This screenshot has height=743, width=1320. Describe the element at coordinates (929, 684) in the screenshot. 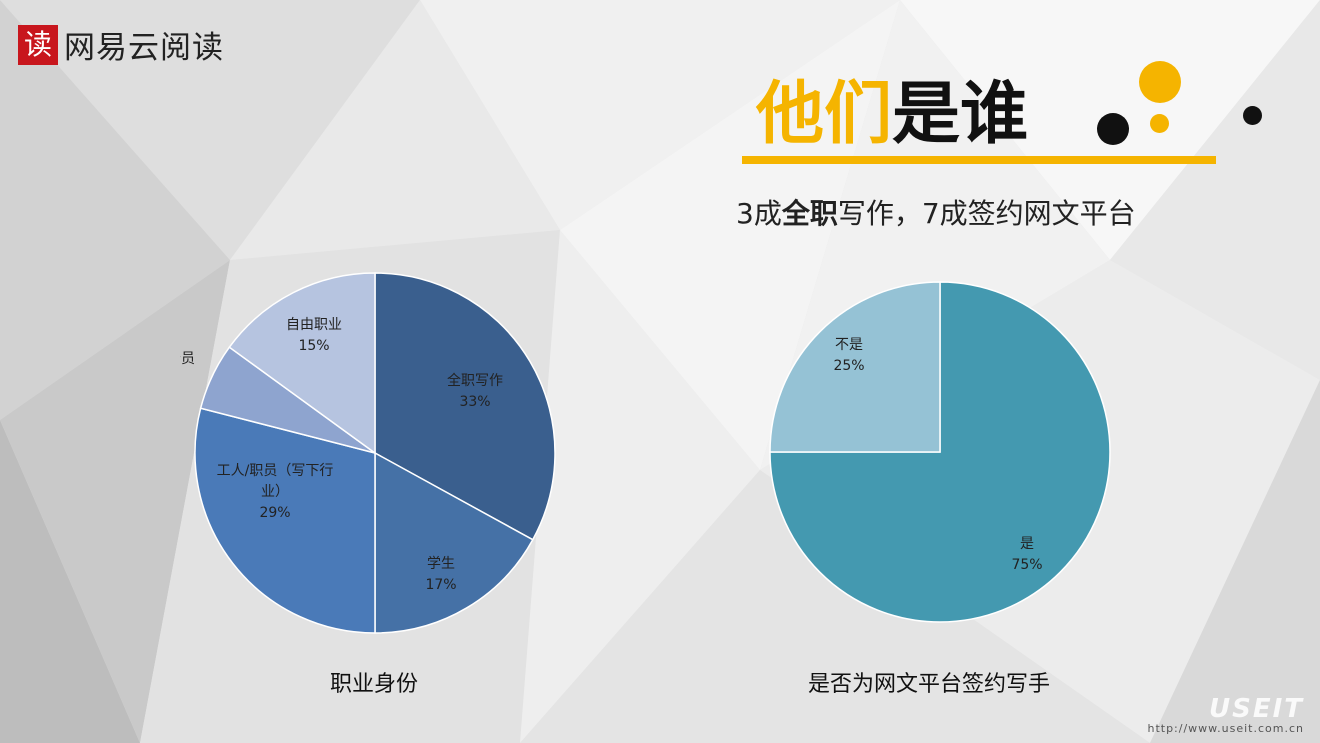

I see `chart-title-contract: 是否为网文平台签约写手` at that location.